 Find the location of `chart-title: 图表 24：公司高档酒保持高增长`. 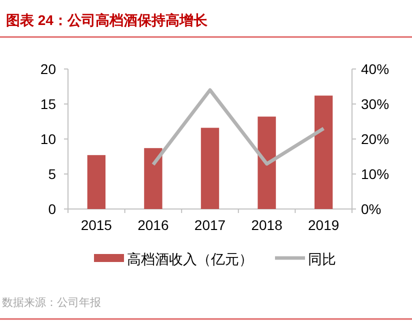

chart-title: 图表 24：公司高档酒保持高增长 is located at coordinates (107, 20).